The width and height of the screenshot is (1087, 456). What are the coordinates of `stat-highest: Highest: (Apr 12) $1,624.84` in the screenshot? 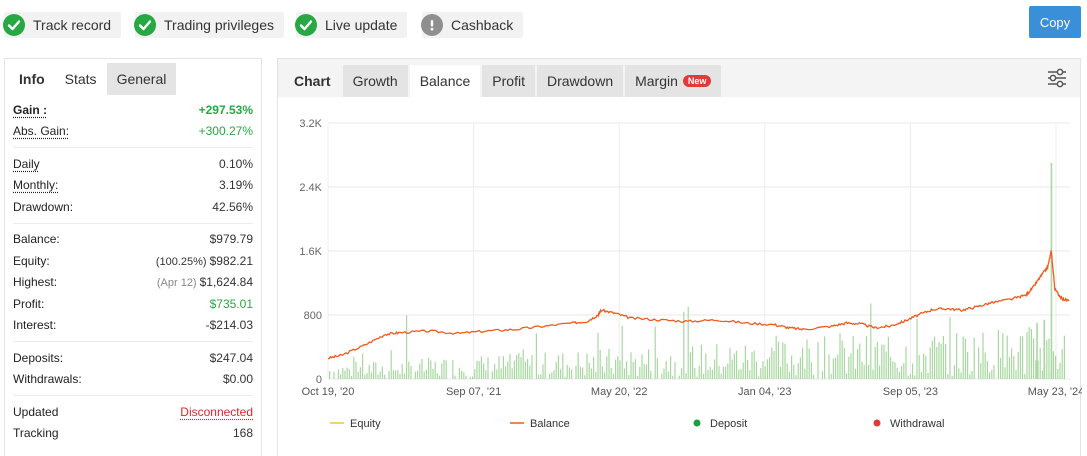 It's located at (133, 283).